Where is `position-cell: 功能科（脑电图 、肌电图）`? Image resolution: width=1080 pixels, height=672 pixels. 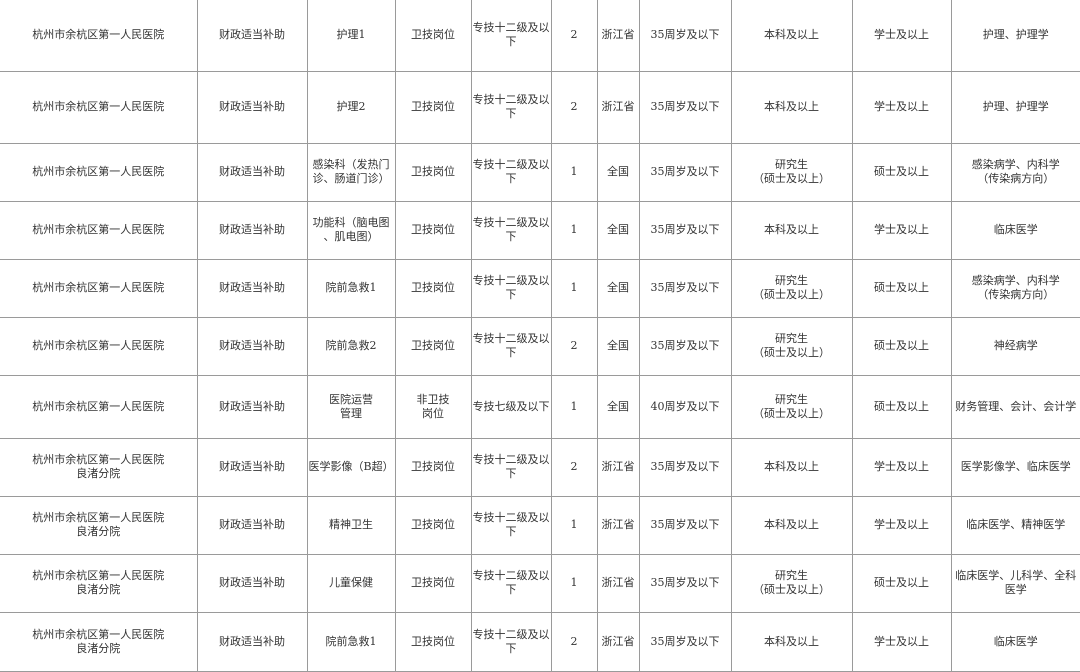 position-cell: 功能科（脑电图 、肌电图） is located at coordinates (351, 230).